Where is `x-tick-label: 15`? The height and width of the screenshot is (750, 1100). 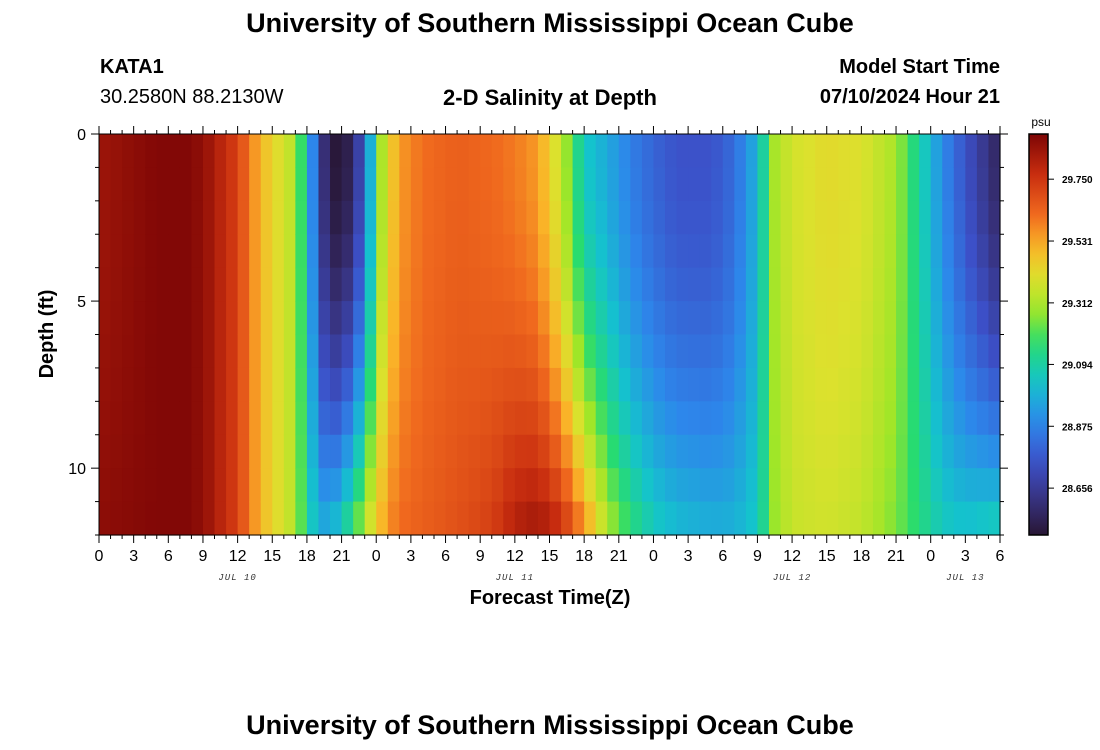 x-tick-label: 15 is located at coordinates (272, 556).